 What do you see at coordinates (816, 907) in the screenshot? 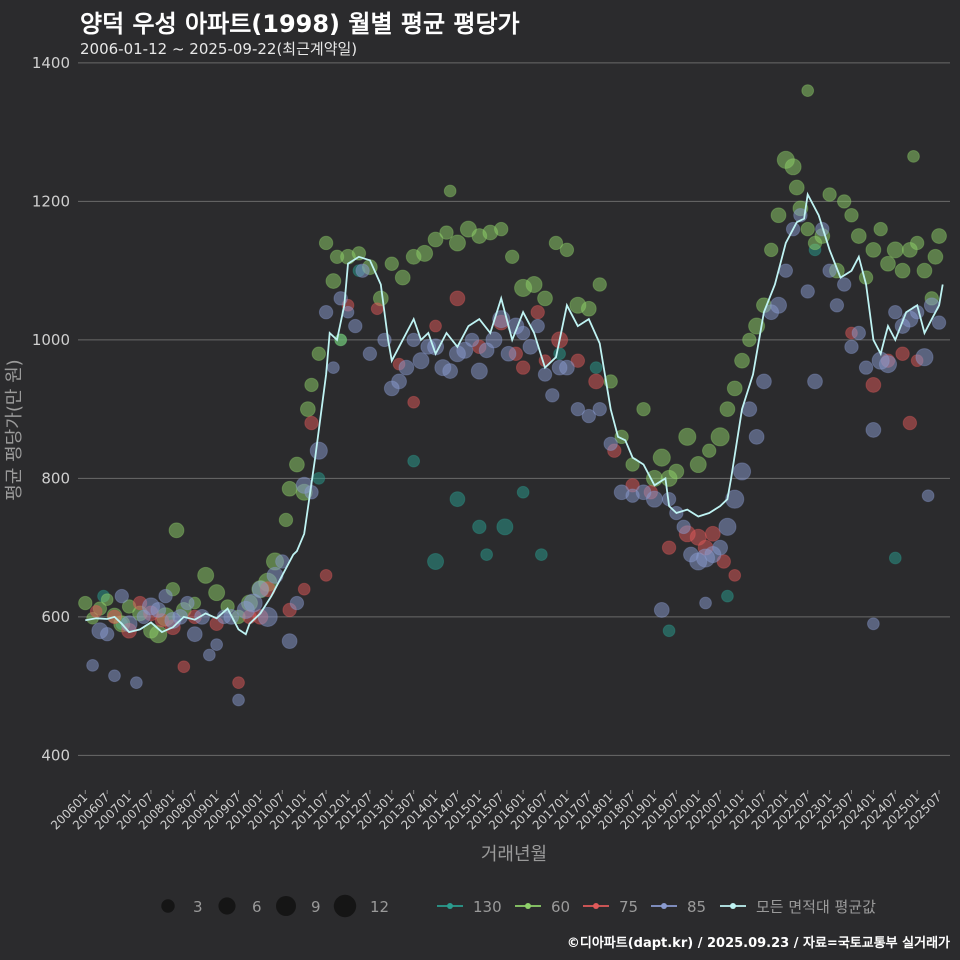
I see `legend-series-label: 모든 면적대 평균값` at bounding box center [816, 907].